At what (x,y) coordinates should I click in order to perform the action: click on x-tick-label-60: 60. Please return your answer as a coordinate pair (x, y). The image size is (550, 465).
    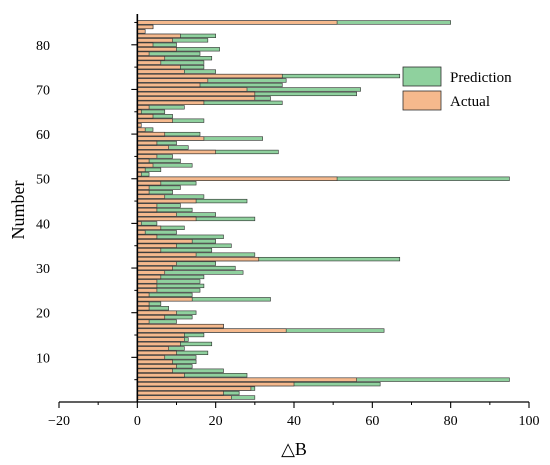
    Looking at the image, I should click on (372, 421).